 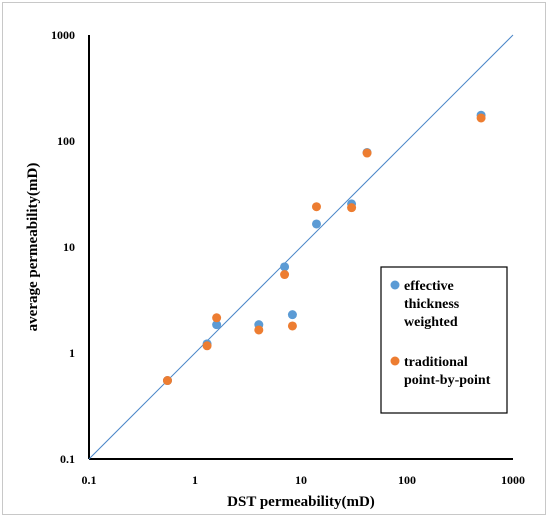 What do you see at coordinates (33, 247) in the screenshot?
I see `y-axis-title: average permeability(mD)` at bounding box center [33, 247].